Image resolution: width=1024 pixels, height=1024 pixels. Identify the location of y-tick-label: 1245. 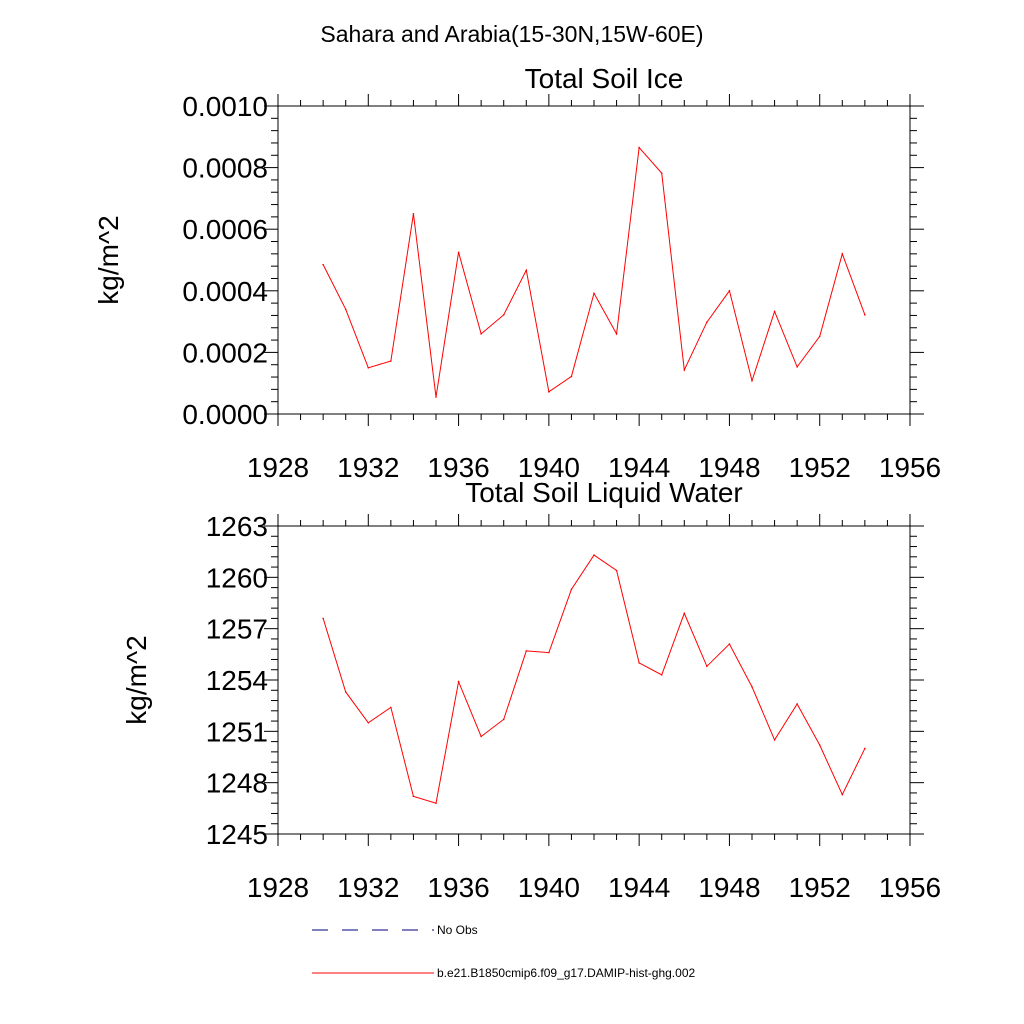
(237, 834).